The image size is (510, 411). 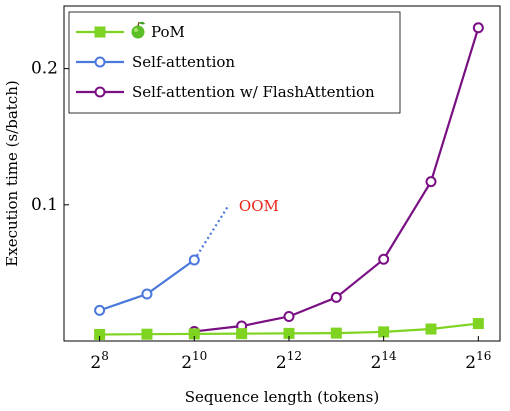 I want to click on self-attention-oom-extension, so click(x=211, y=232).